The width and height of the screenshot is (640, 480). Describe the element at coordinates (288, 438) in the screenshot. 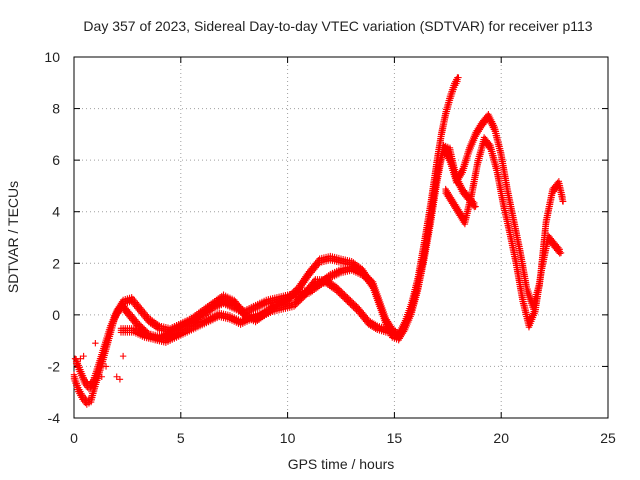

I see `x-tick-label: 10` at that location.